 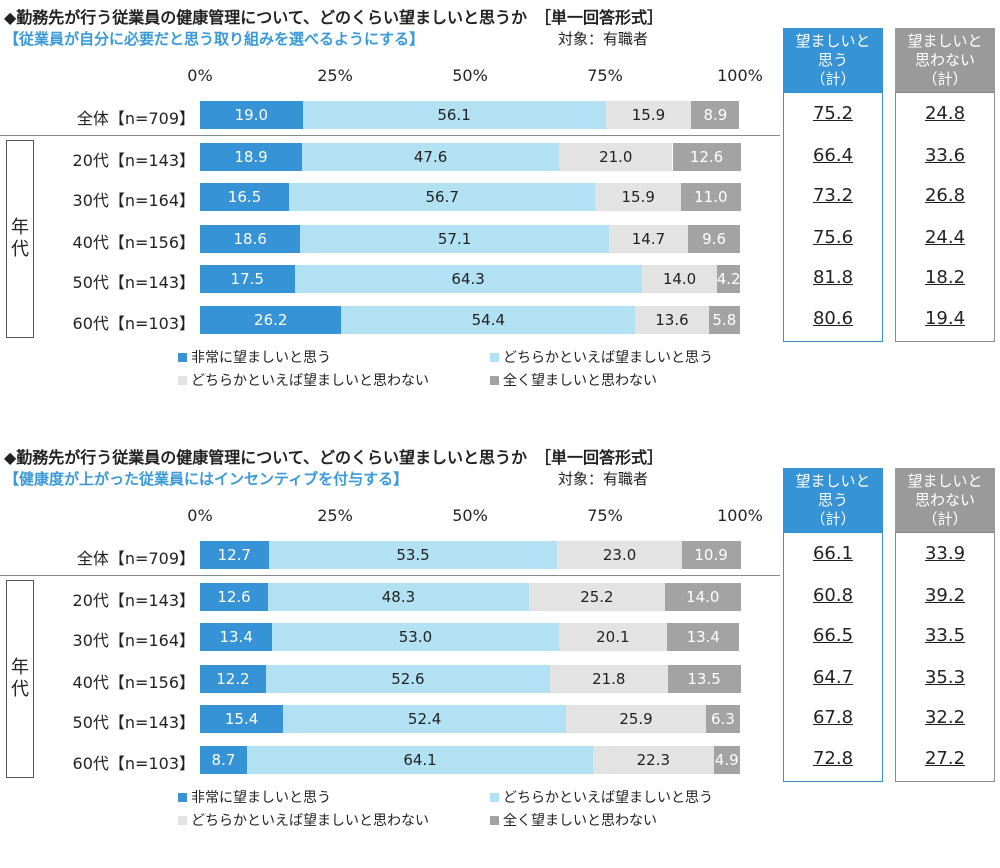 I want to click on category-label: 40代【n=156】, so click(x=133, y=242).